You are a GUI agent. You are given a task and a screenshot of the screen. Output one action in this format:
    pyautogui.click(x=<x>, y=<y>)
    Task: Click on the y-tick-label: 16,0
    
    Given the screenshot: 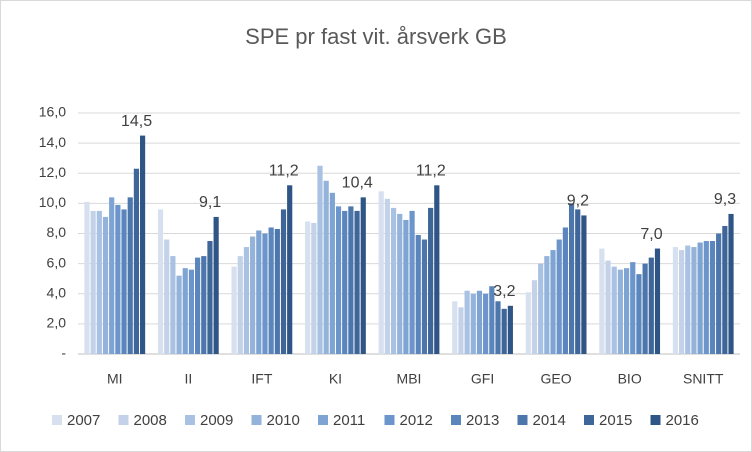 What is the action you would take?
    pyautogui.click(x=52, y=112)
    